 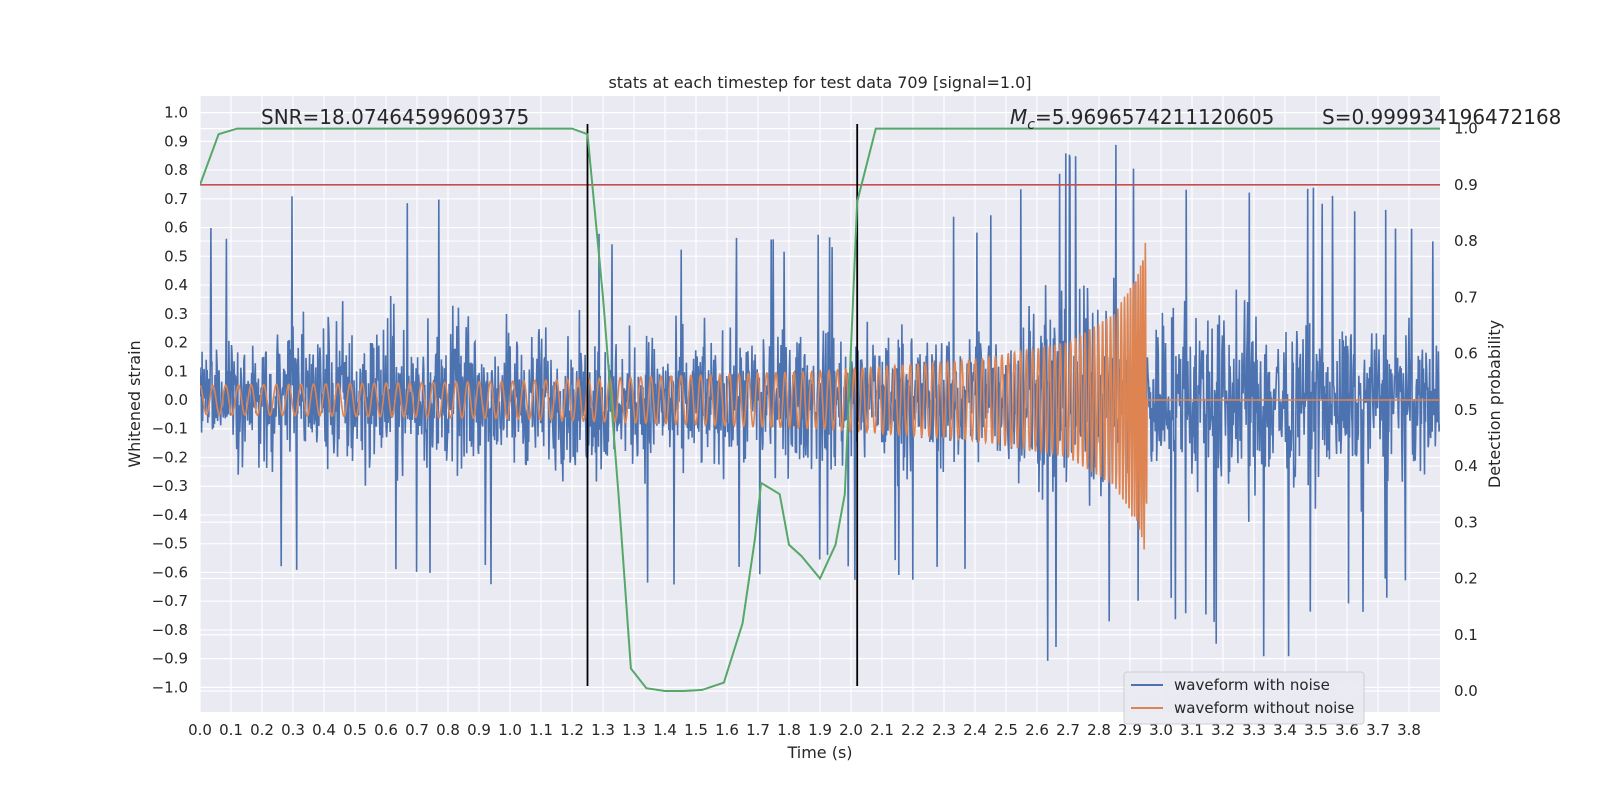 What do you see at coordinates (819, 752) in the screenshot?
I see `x-axis-label: Time (s)` at bounding box center [819, 752].